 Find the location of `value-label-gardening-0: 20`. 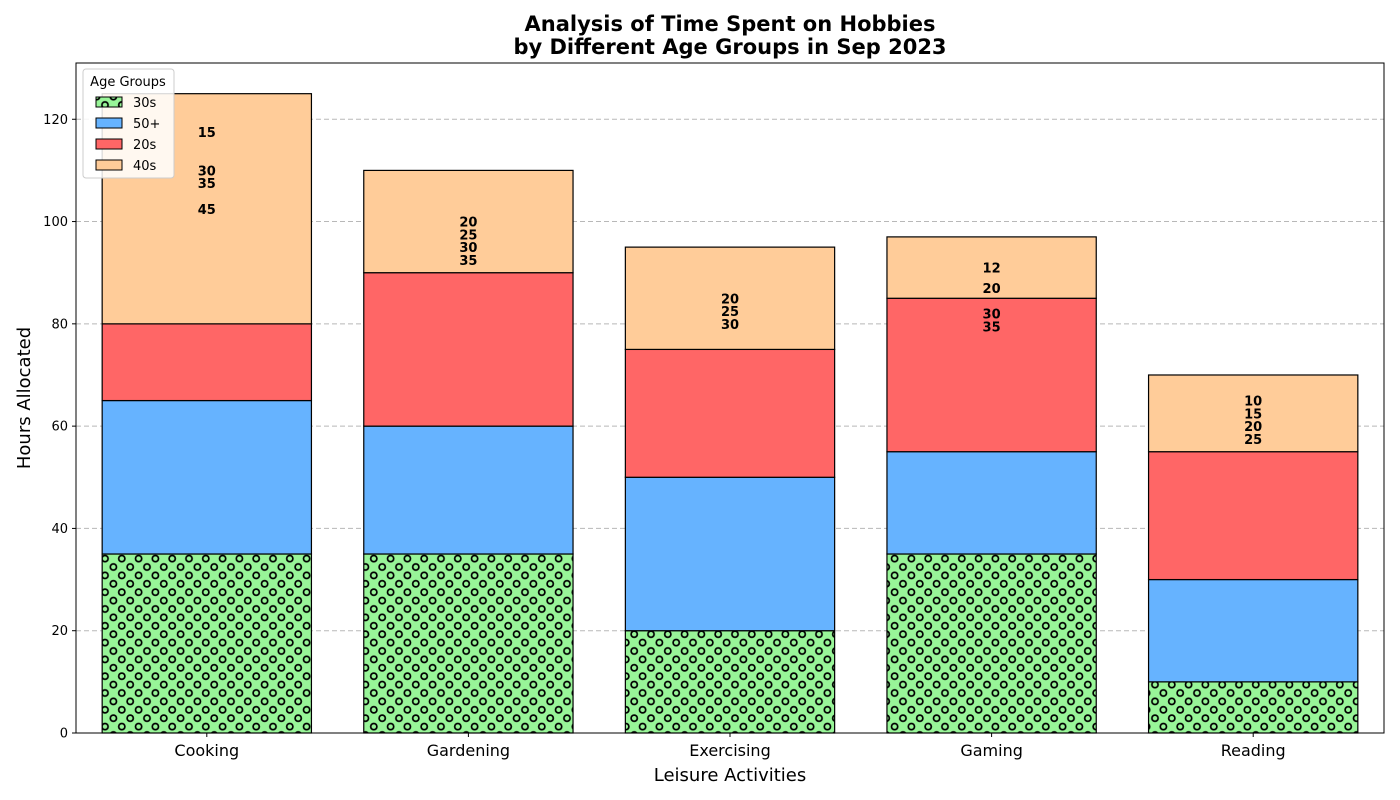

value-label-gardening-0: 20 is located at coordinates (468, 223).